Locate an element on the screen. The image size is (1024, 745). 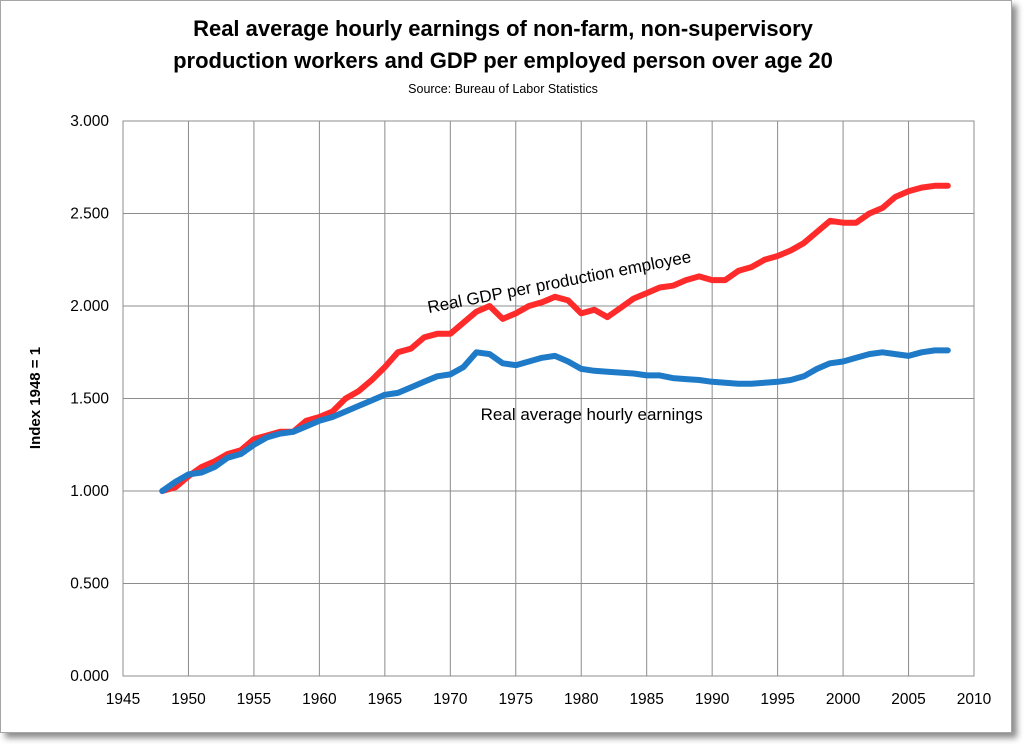
y-axis-title: Index 1948 = 1 is located at coordinates (35, 398).